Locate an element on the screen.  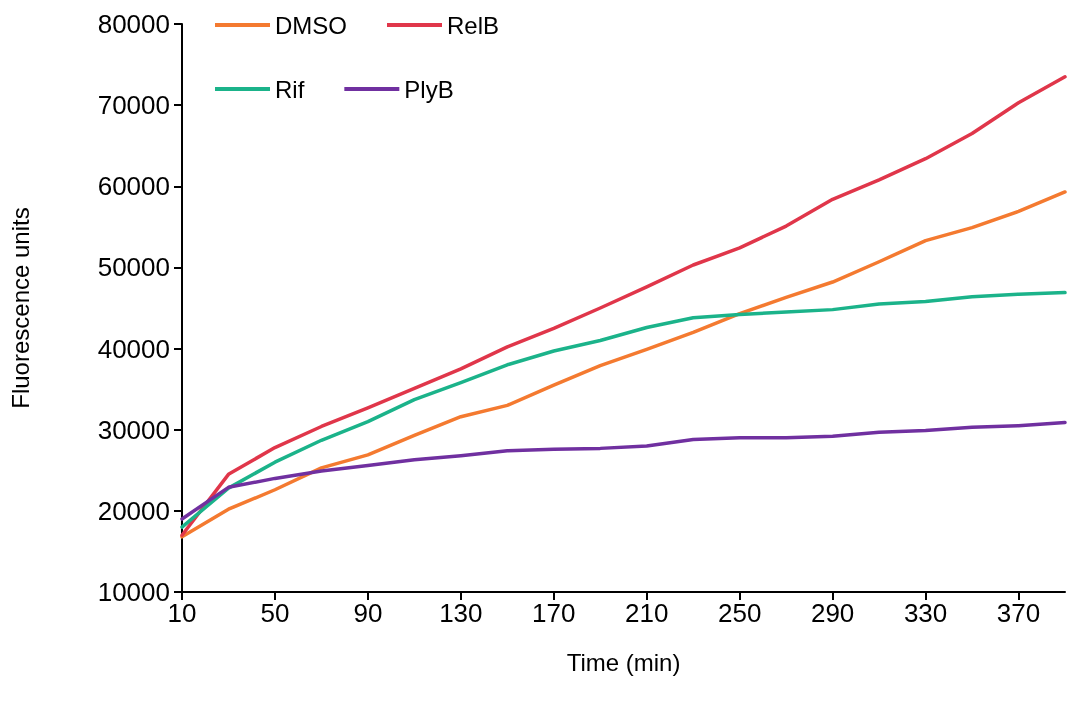
y-tick-label: 60000 is located at coordinates (133, 186).